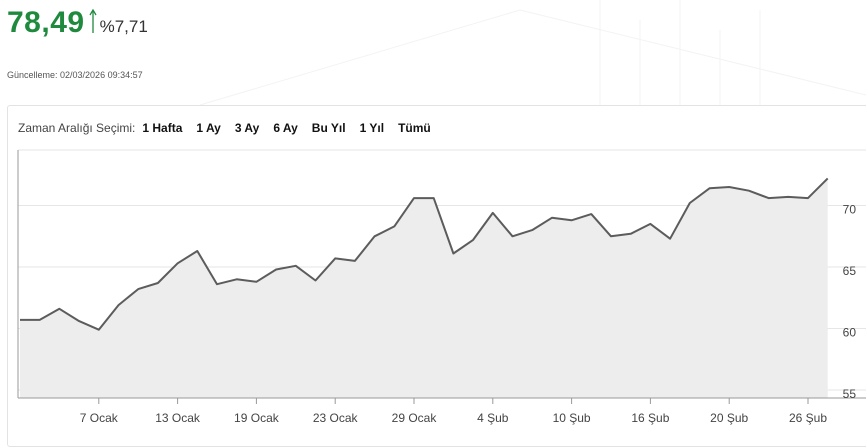 The width and height of the screenshot is (866, 447). I want to click on x-tick-label: 7 Ocak, so click(99, 418).